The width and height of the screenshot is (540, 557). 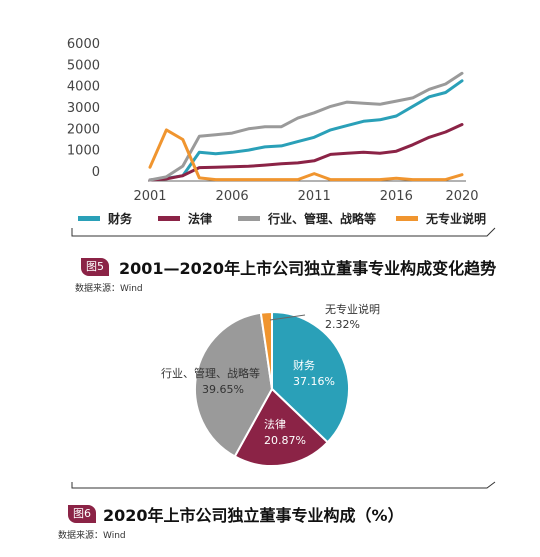 What do you see at coordinates (275, 424) in the screenshot?
I see `slice-label-legal: 法律` at bounding box center [275, 424].